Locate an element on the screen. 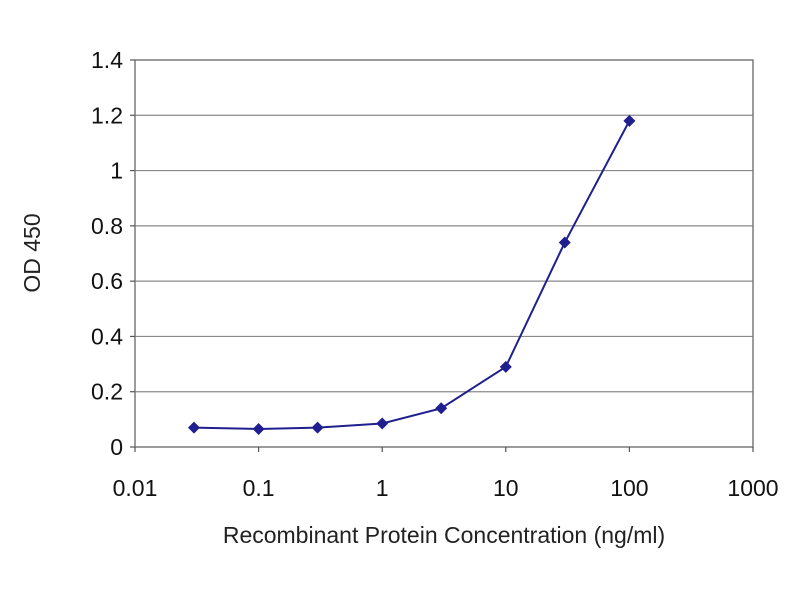 The image size is (800, 600). y-tick-label: 1.2 is located at coordinates (107, 115).